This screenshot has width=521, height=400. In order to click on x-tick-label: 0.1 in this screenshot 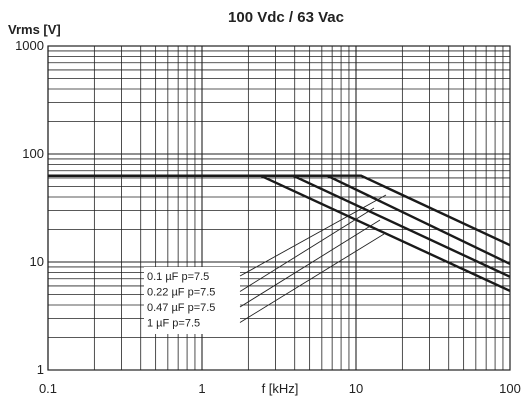, I will do `click(48, 388)`.